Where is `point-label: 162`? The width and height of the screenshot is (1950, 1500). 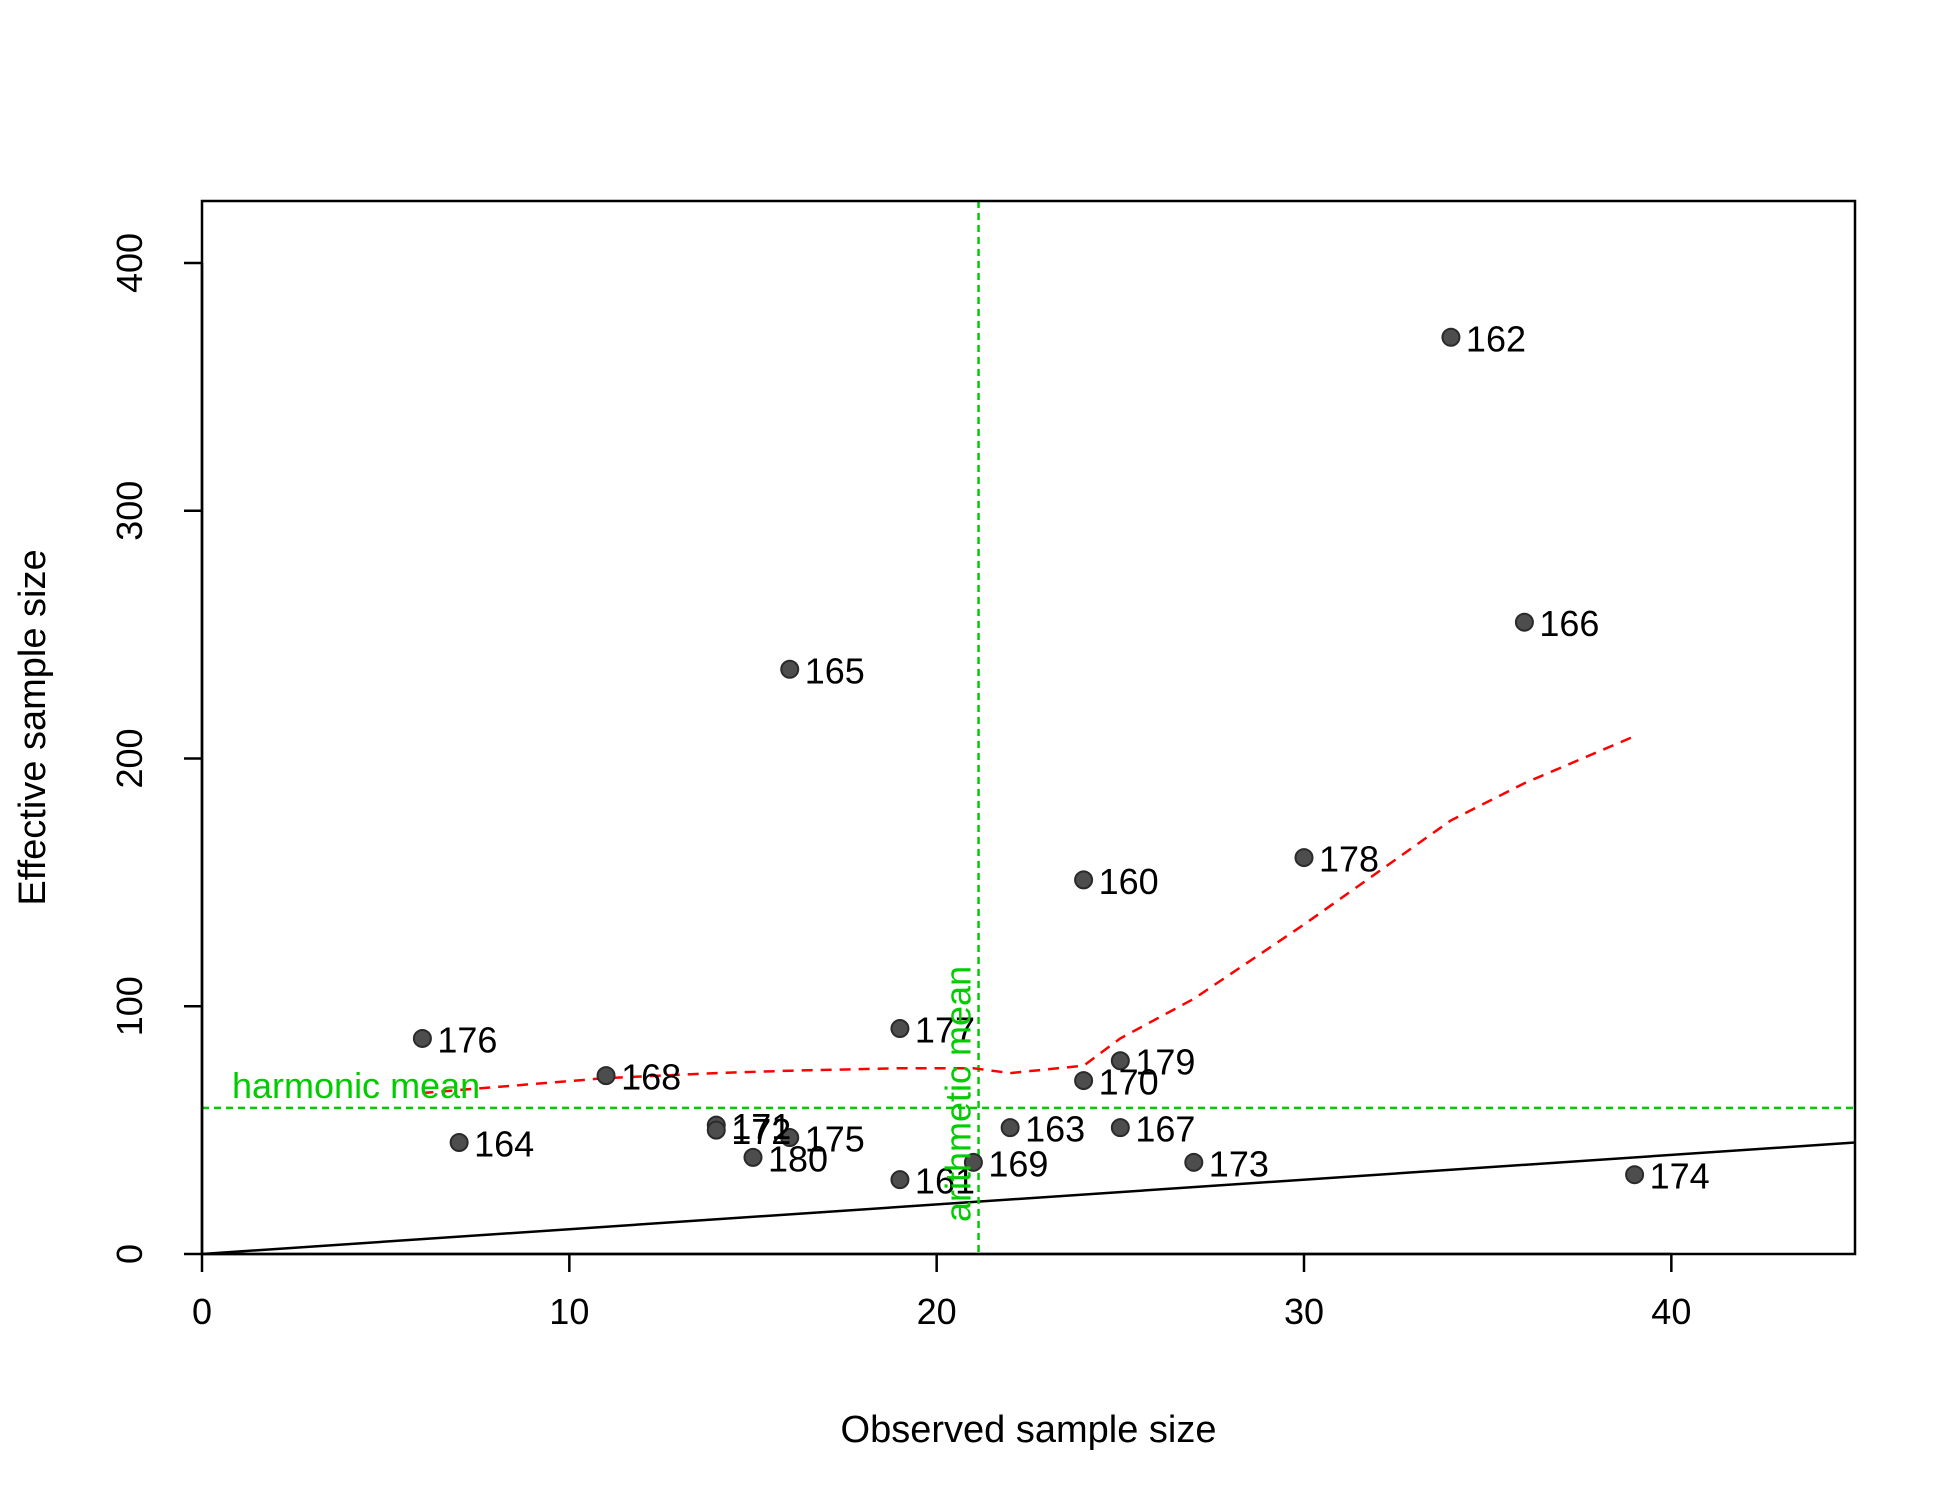
point-label: 162 is located at coordinates (1496, 338).